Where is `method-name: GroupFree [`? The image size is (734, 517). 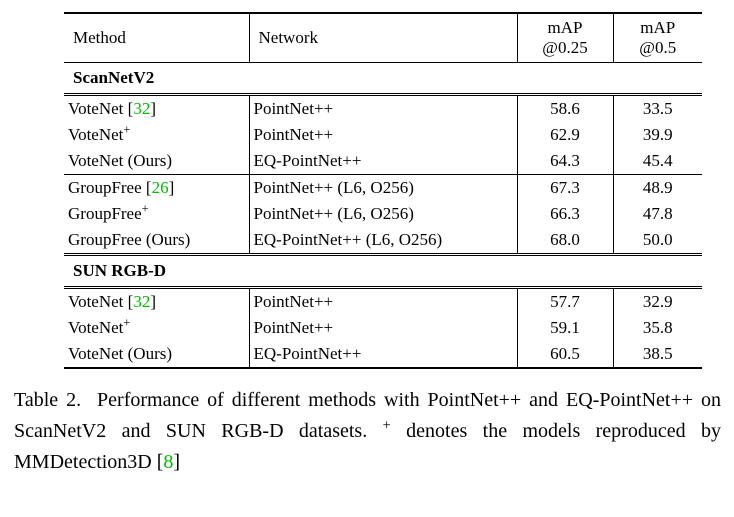
method-name: GroupFree [ is located at coordinates (110, 187).